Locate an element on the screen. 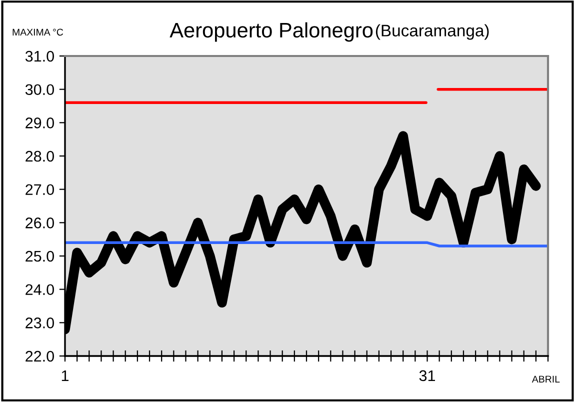  y-tick-label: 27.0 is located at coordinates (40, 190).